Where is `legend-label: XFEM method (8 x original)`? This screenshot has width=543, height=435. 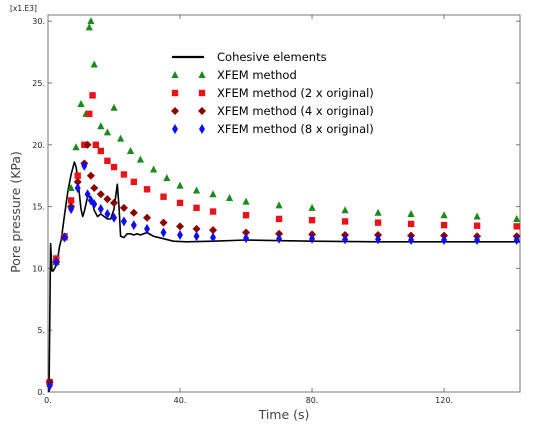 legend-label: XFEM method (8 x original) is located at coordinates (295, 129).